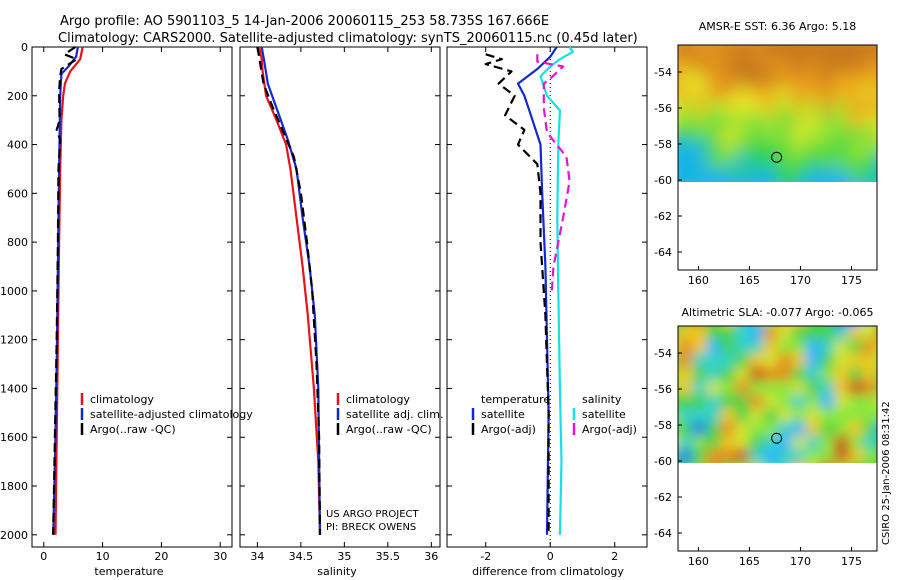 The image size is (900, 580). Describe the element at coordinates (257, 556) in the screenshot. I see `x-tick-label: 34` at that location.